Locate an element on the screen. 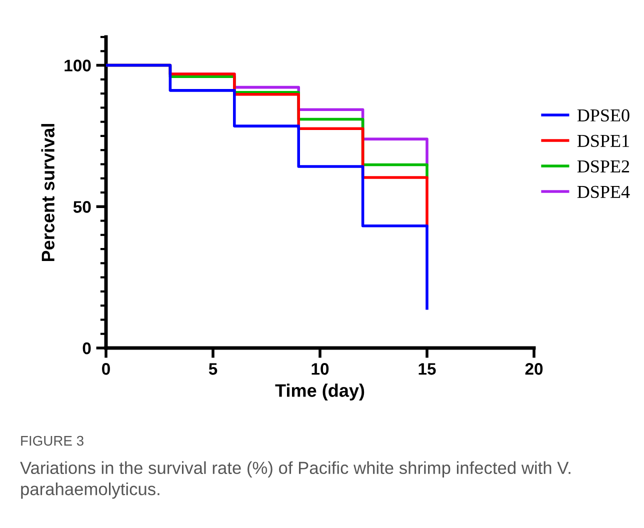  y-tick-label: 0 is located at coordinates (86, 348).